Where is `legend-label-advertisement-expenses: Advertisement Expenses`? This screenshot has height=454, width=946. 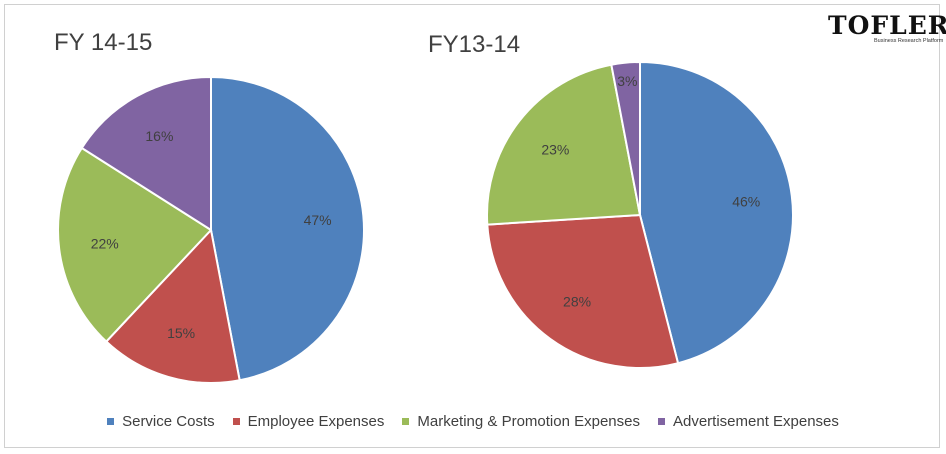 legend-label-advertisement-expenses: Advertisement Expenses is located at coordinates (755, 421).